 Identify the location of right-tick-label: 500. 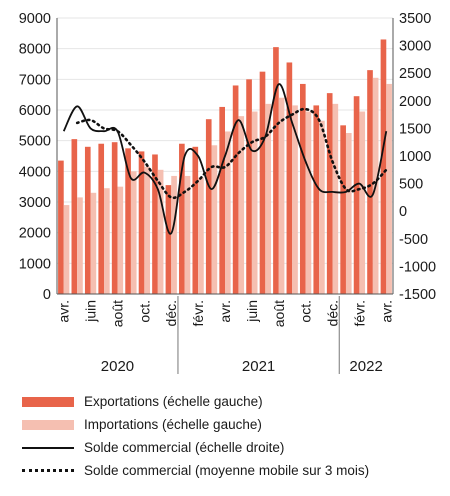
(411, 185).